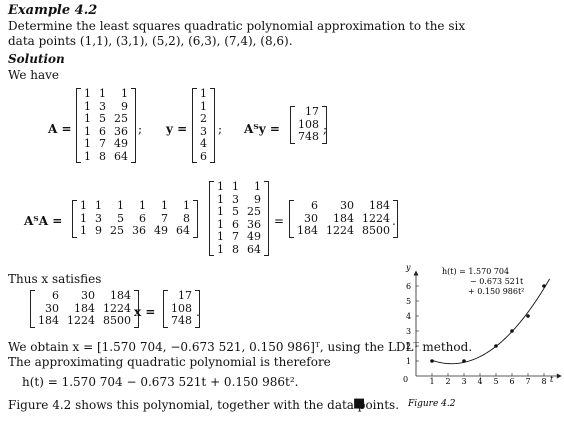 Image resolution: width=564 pixels, height=425 pixels. Describe the element at coordinates (416, 273) in the screenshot. I see `y-axis-arrow` at that location.